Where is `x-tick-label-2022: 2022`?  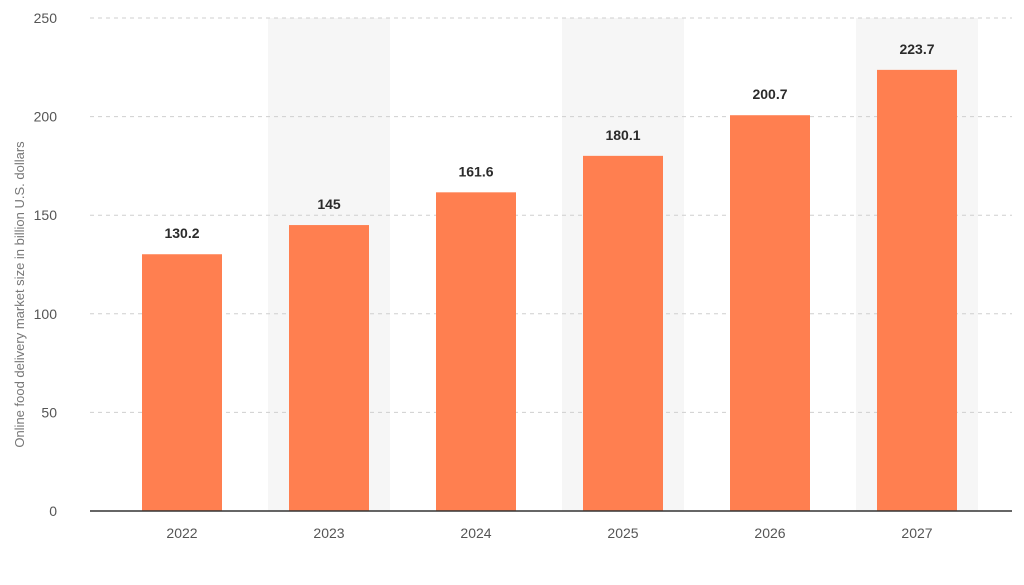
x-tick-label-2022: 2022 is located at coordinates (181, 533).